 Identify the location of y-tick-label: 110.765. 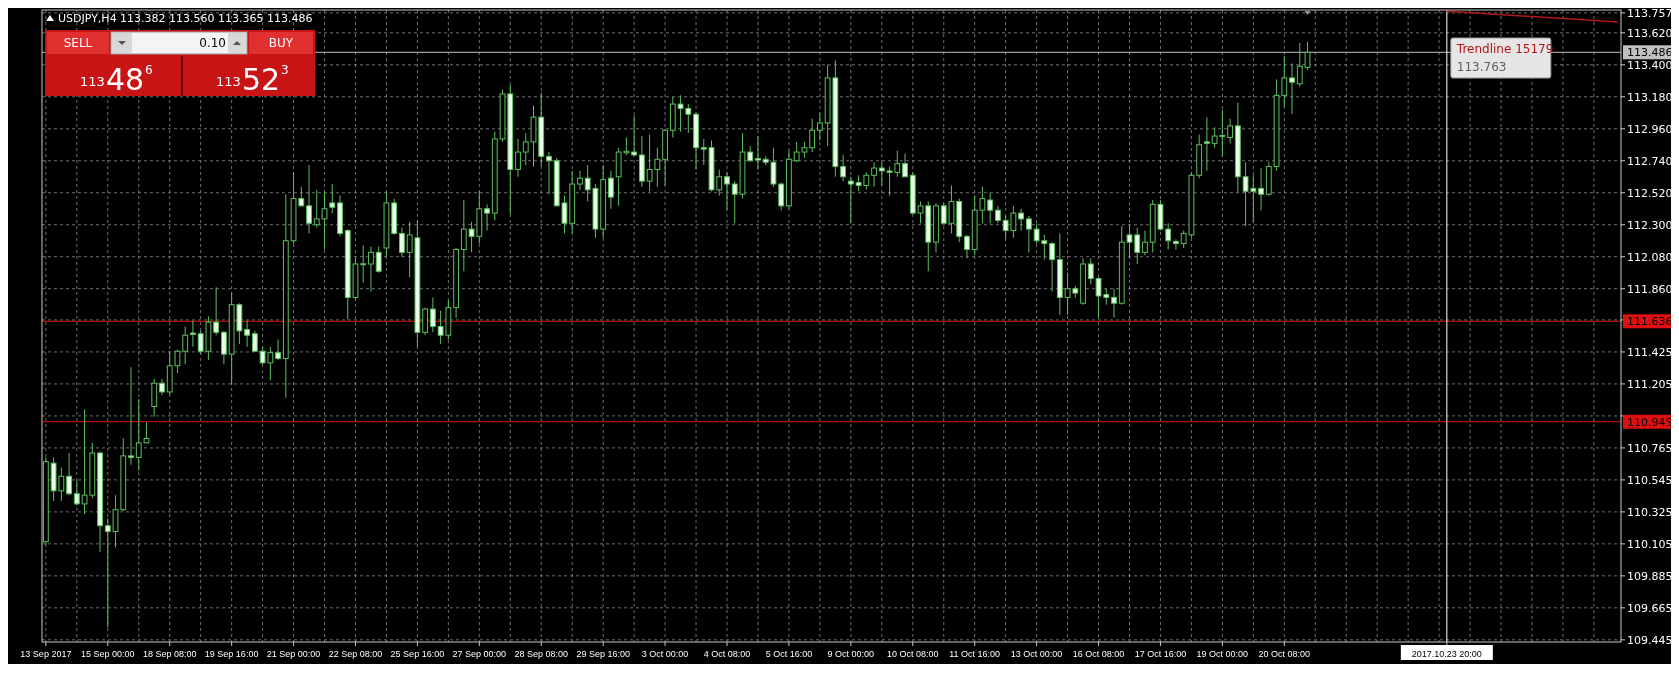
(1650, 448).